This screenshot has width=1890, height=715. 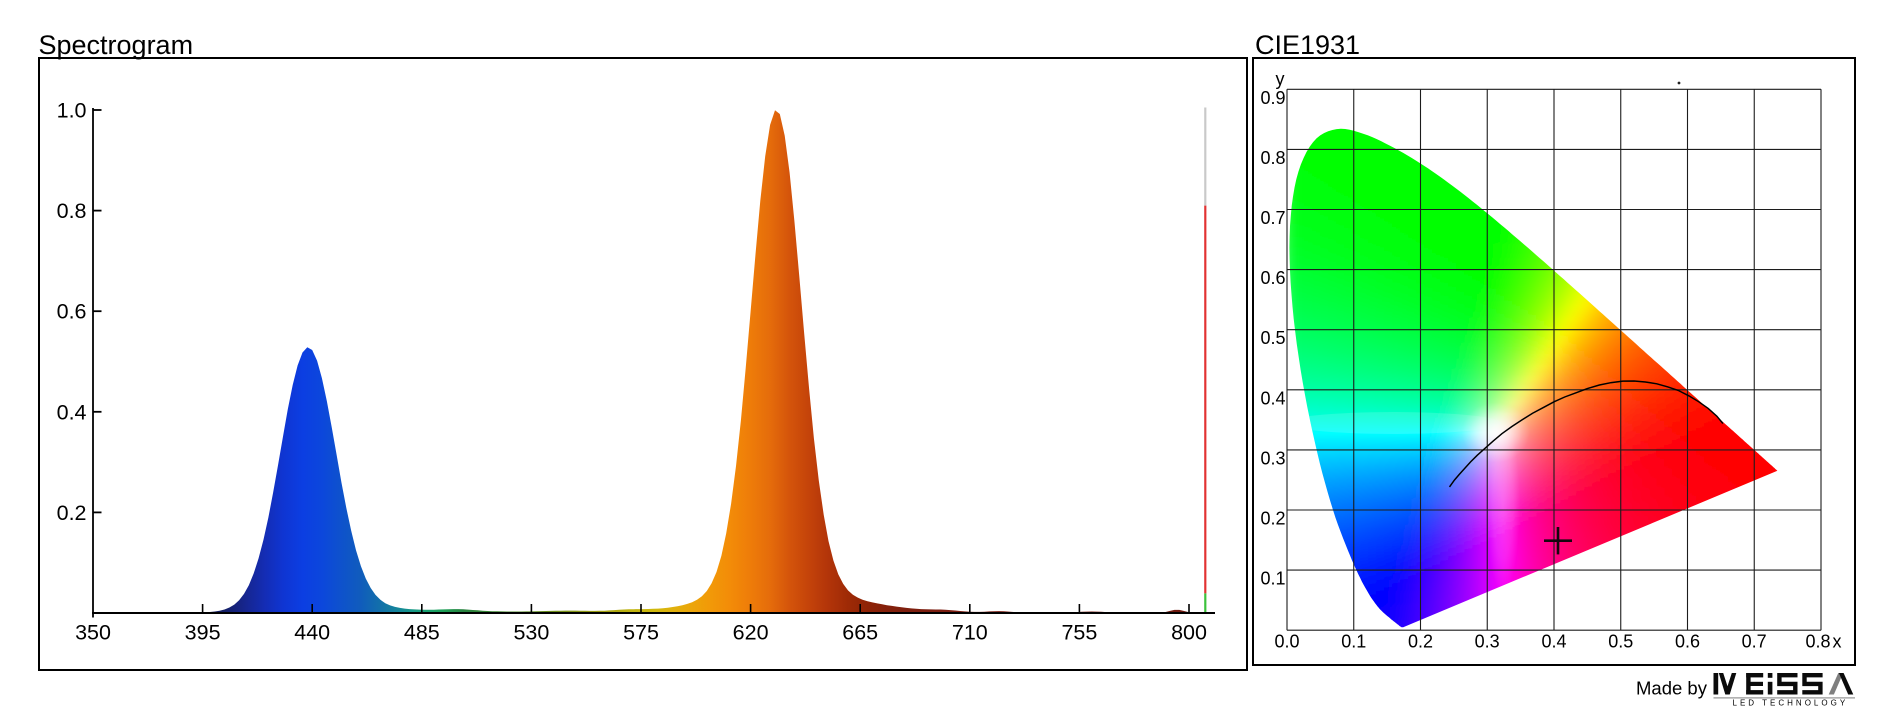 I want to click on svg-text: CIE1931, so click(x=1307, y=45).